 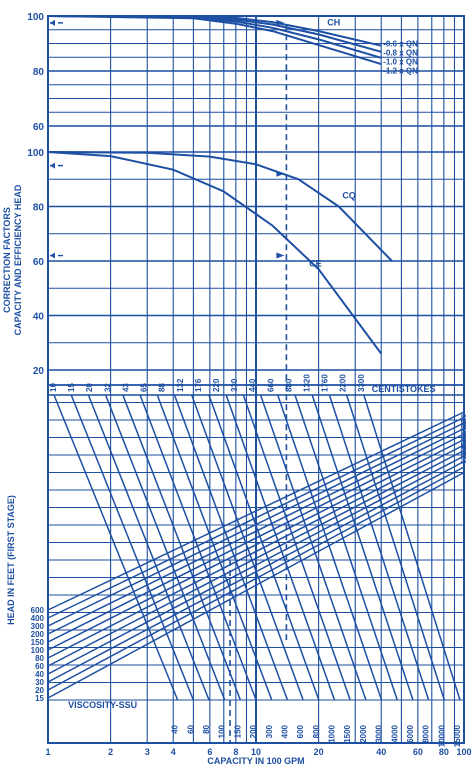 What do you see at coordinates (255, 760) in the screenshot?
I see `x-axis-label: CAPACITY IN 100 GPM` at bounding box center [255, 760].